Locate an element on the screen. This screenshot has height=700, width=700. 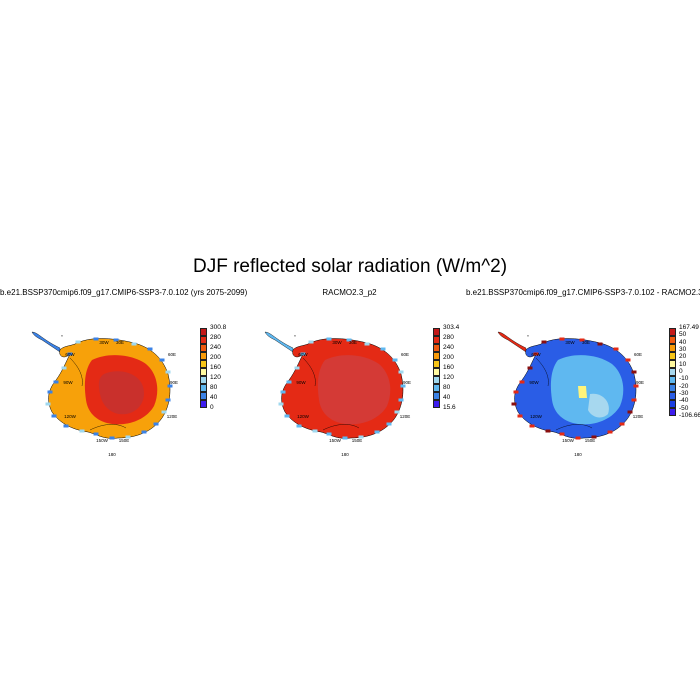
colorbar-label: 80 is located at coordinates (447, 387).